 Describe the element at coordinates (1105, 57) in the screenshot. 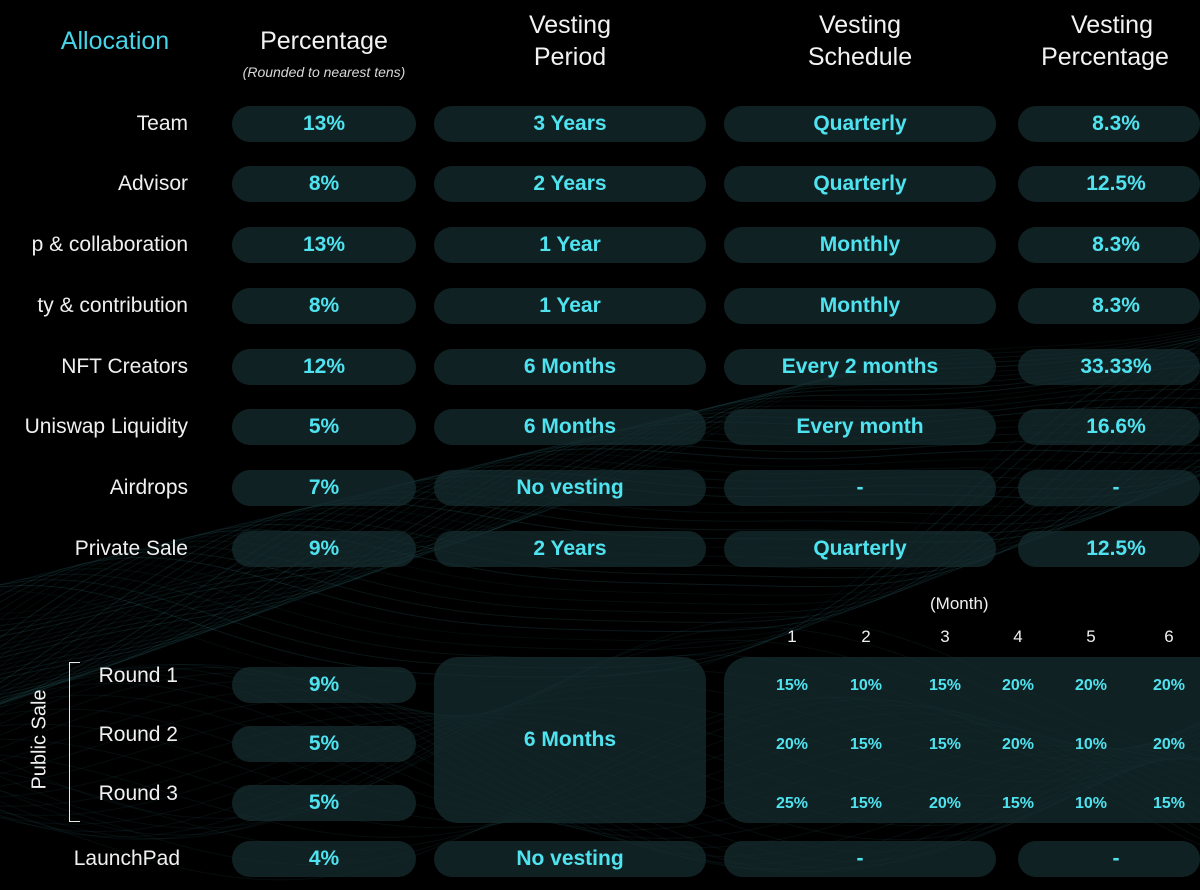

I see `header-vesting-percentage-line2: Percentage` at that location.